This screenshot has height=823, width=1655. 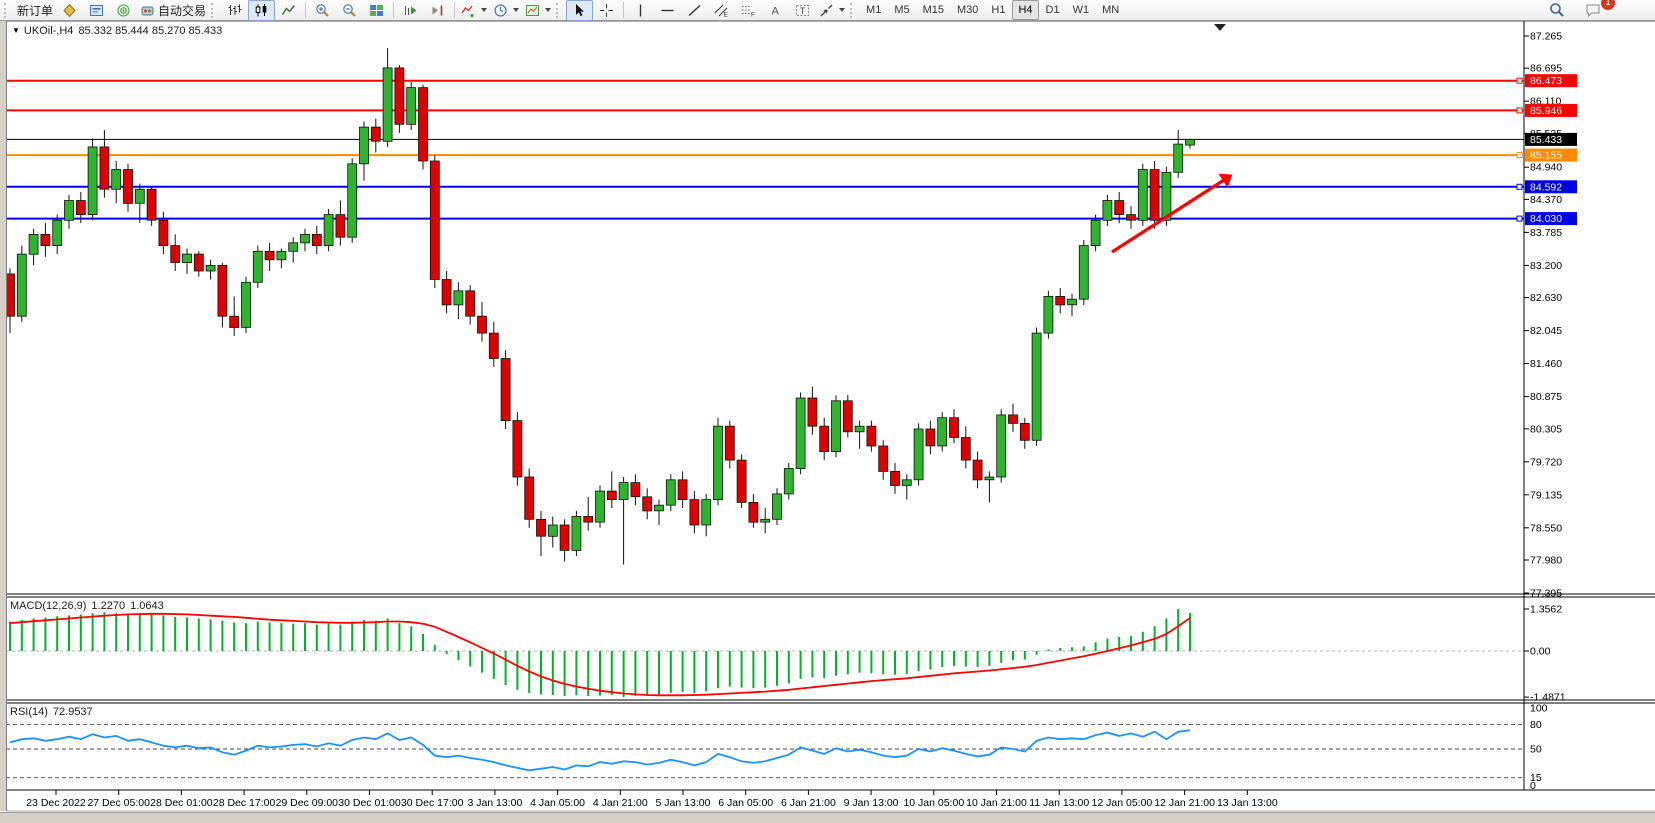 I want to click on new-order-button: 新订单, so click(x=35, y=10).